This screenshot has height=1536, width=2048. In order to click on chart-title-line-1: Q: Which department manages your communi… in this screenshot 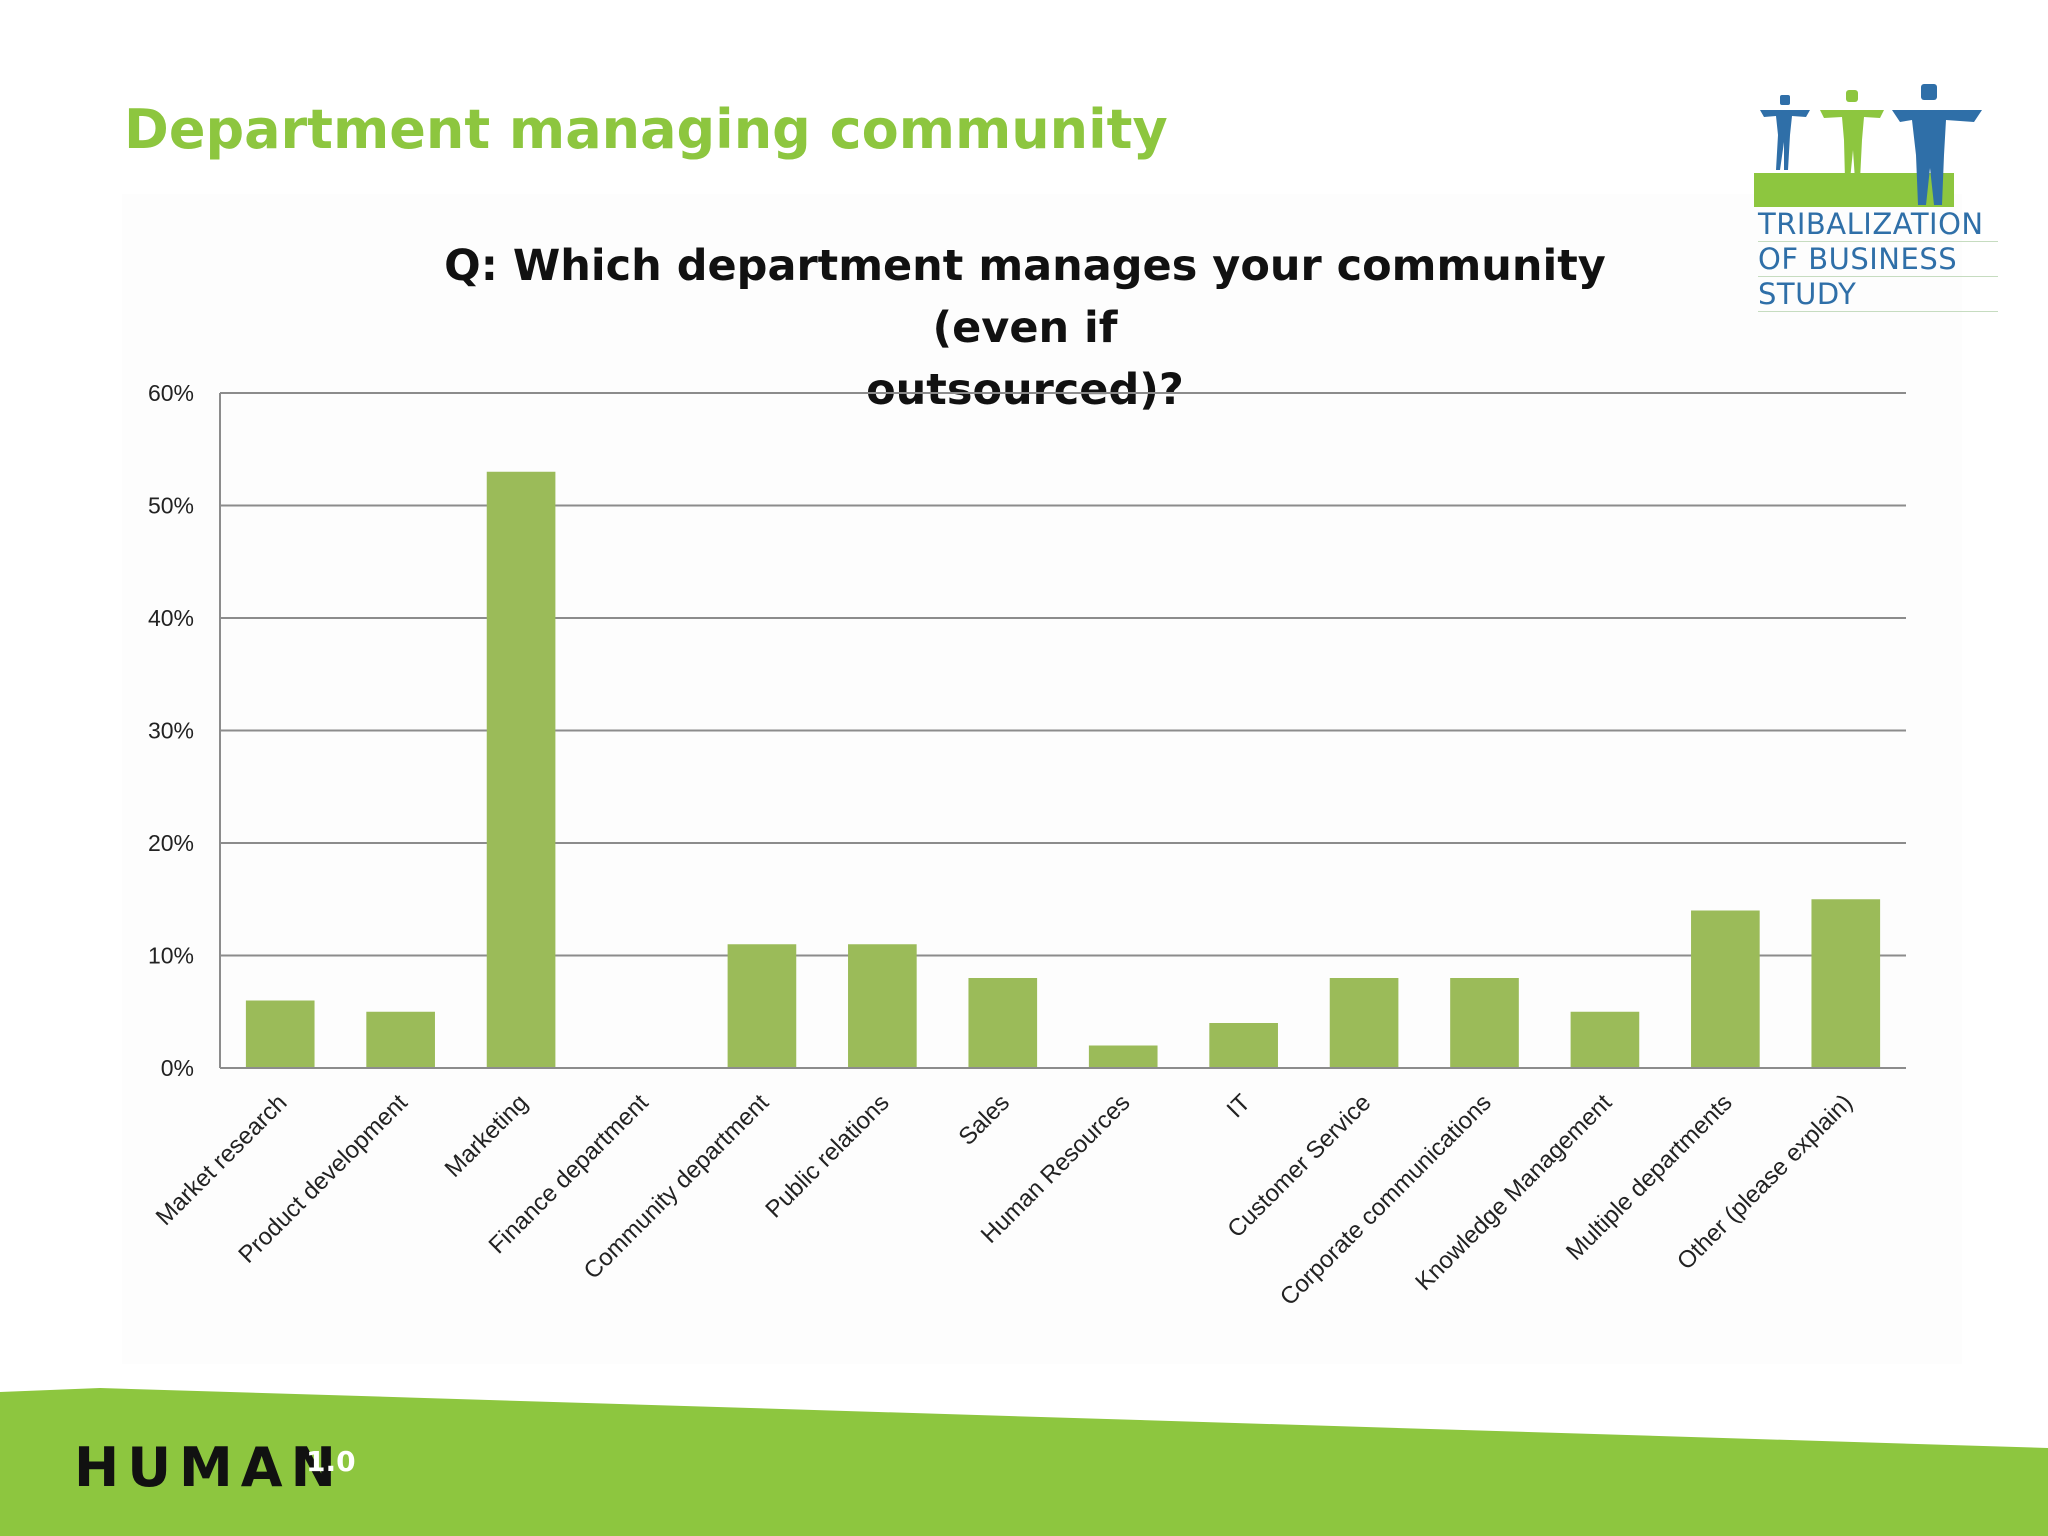, I will do `click(1025, 297)`.